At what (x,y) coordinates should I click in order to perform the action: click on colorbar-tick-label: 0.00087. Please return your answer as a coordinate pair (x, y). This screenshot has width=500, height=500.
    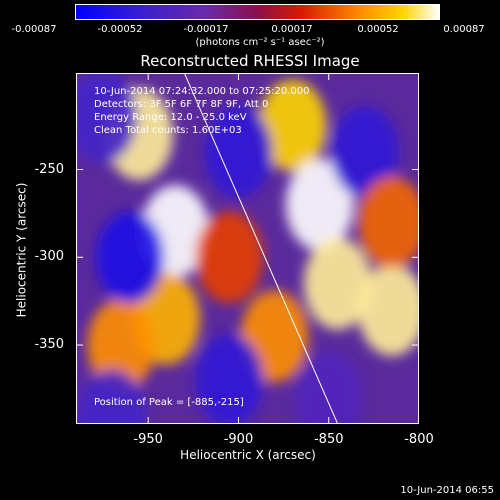
    Looking at the image, I should click on (464, 29).